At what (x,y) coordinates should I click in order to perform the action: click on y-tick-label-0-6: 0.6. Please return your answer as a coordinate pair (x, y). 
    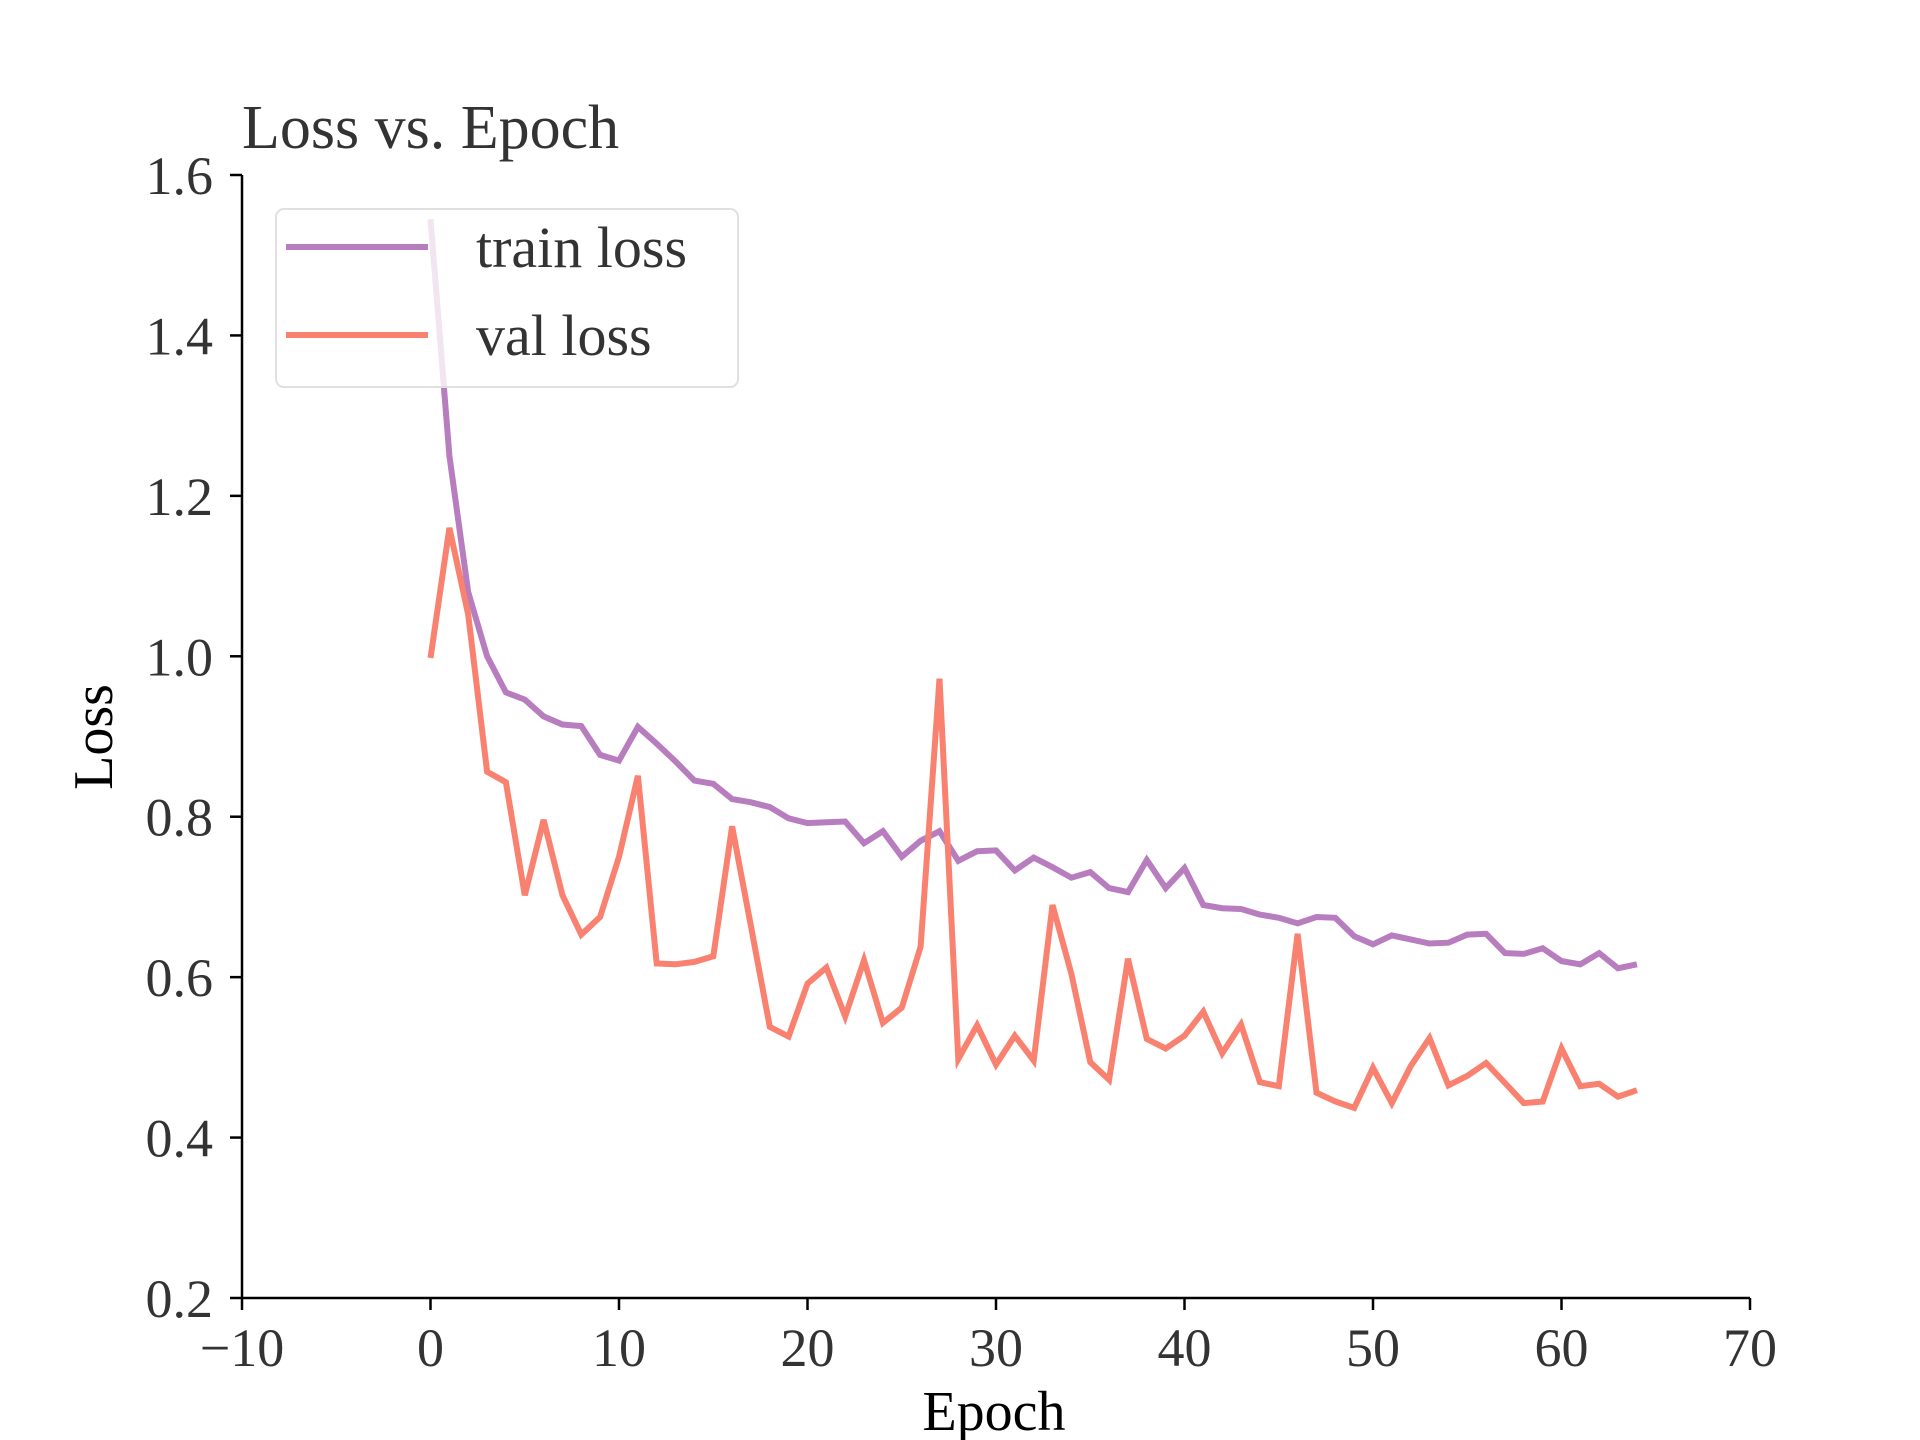
    Looking at the image, I should click on (180, 978).